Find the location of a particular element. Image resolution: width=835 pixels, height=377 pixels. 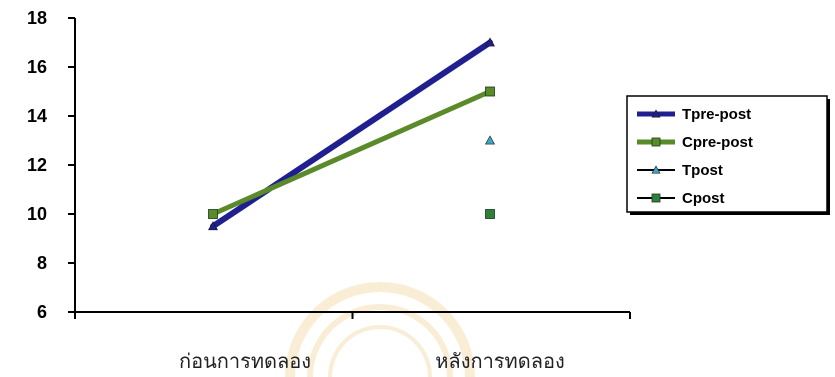

legend-label: Tpre-post is located at coordinates (716, 114).